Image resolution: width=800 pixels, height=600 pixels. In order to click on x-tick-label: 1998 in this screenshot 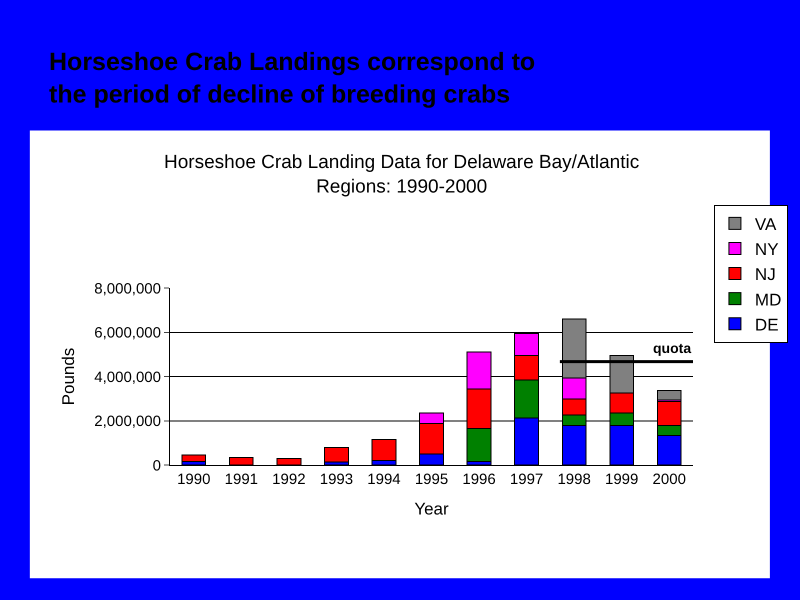, I will do `click(574, 479)`.